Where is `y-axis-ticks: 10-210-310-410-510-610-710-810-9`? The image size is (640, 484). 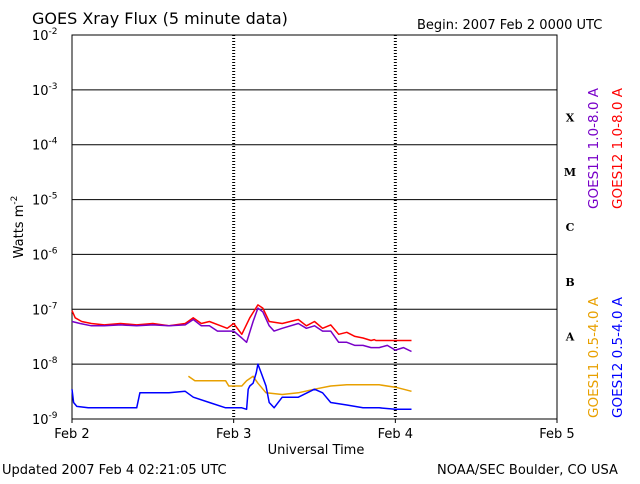 y-axis-ticks: 10-210-310-410-510-610-710-810-9 is located at coordinates (45, 227).